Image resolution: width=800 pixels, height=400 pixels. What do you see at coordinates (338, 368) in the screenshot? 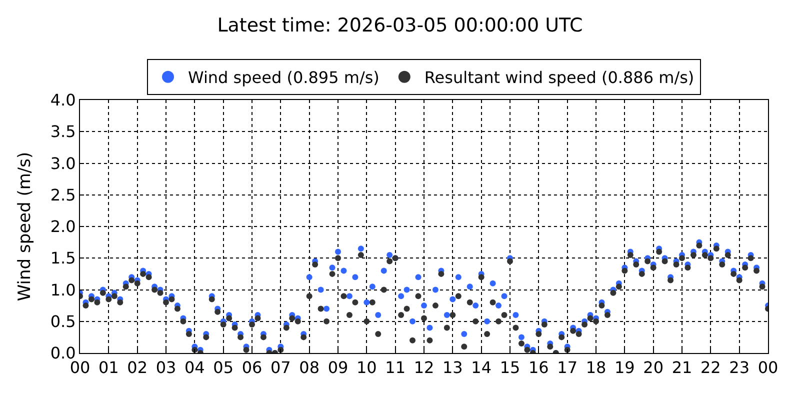
I see `x-tick-label: 09` at bounding box center [338, 368].